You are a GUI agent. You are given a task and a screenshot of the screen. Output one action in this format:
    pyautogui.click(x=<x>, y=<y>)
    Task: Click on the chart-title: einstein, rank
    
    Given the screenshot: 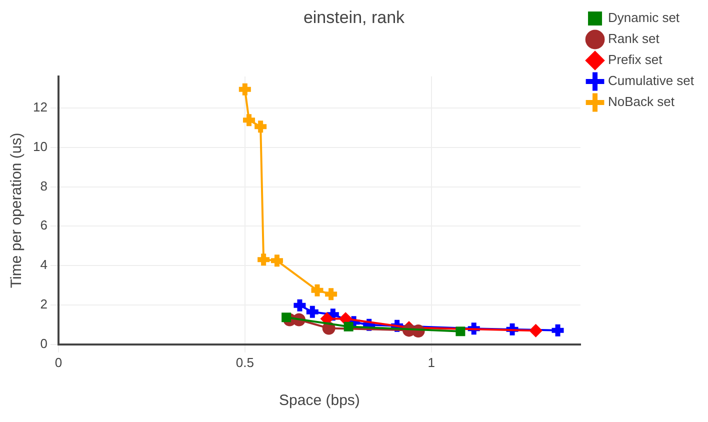 What is the action you would take?
    pyautogui.click(x=354, y=17)
    